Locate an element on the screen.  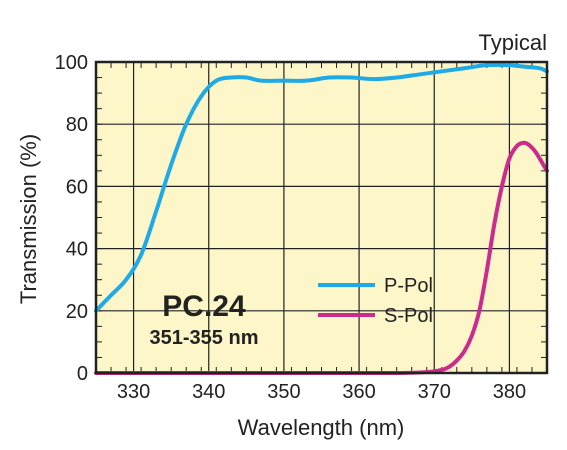
x-tick-label: 380 is located at coordinates (509, 392).